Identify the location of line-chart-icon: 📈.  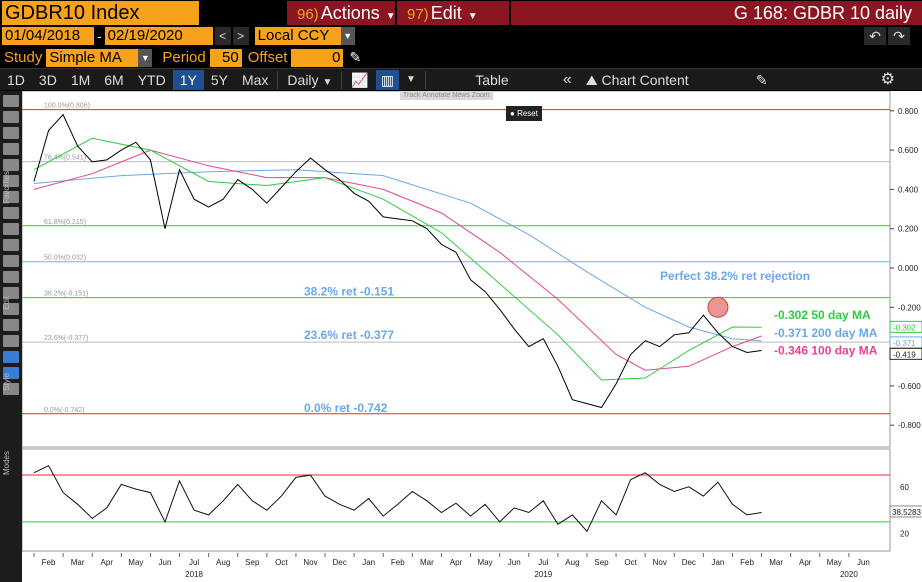
(360, 79).